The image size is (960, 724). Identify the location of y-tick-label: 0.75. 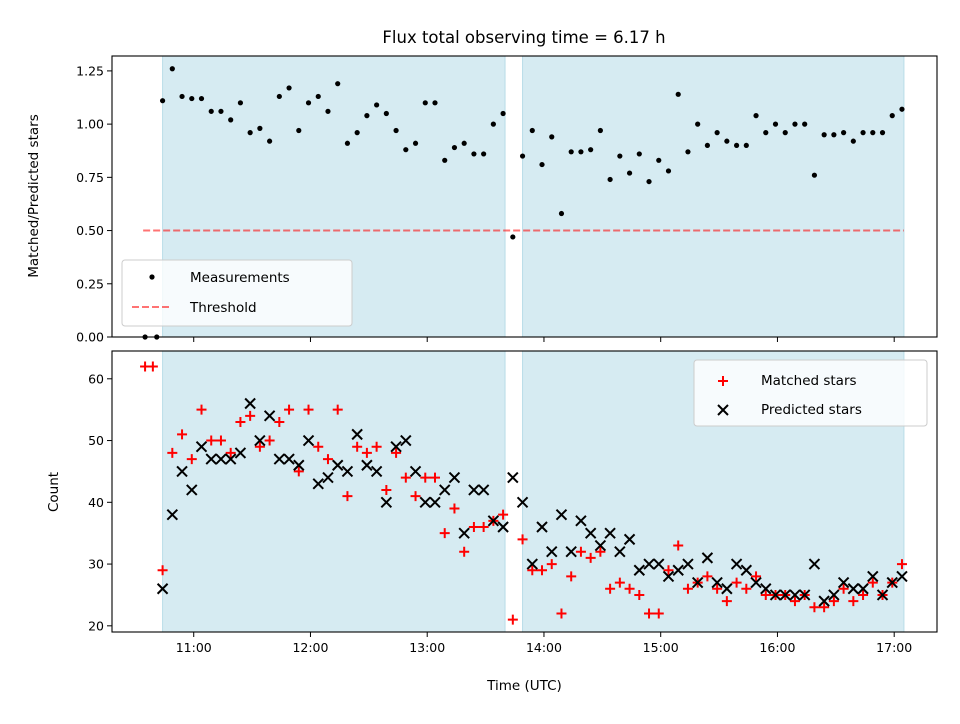
(90, 177).